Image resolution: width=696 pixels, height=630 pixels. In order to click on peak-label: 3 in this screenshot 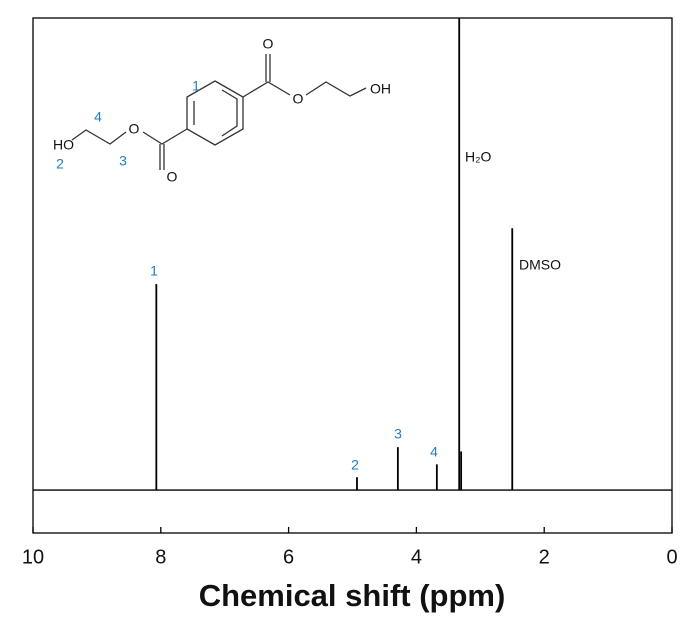, I will do `click(398, 434)`.